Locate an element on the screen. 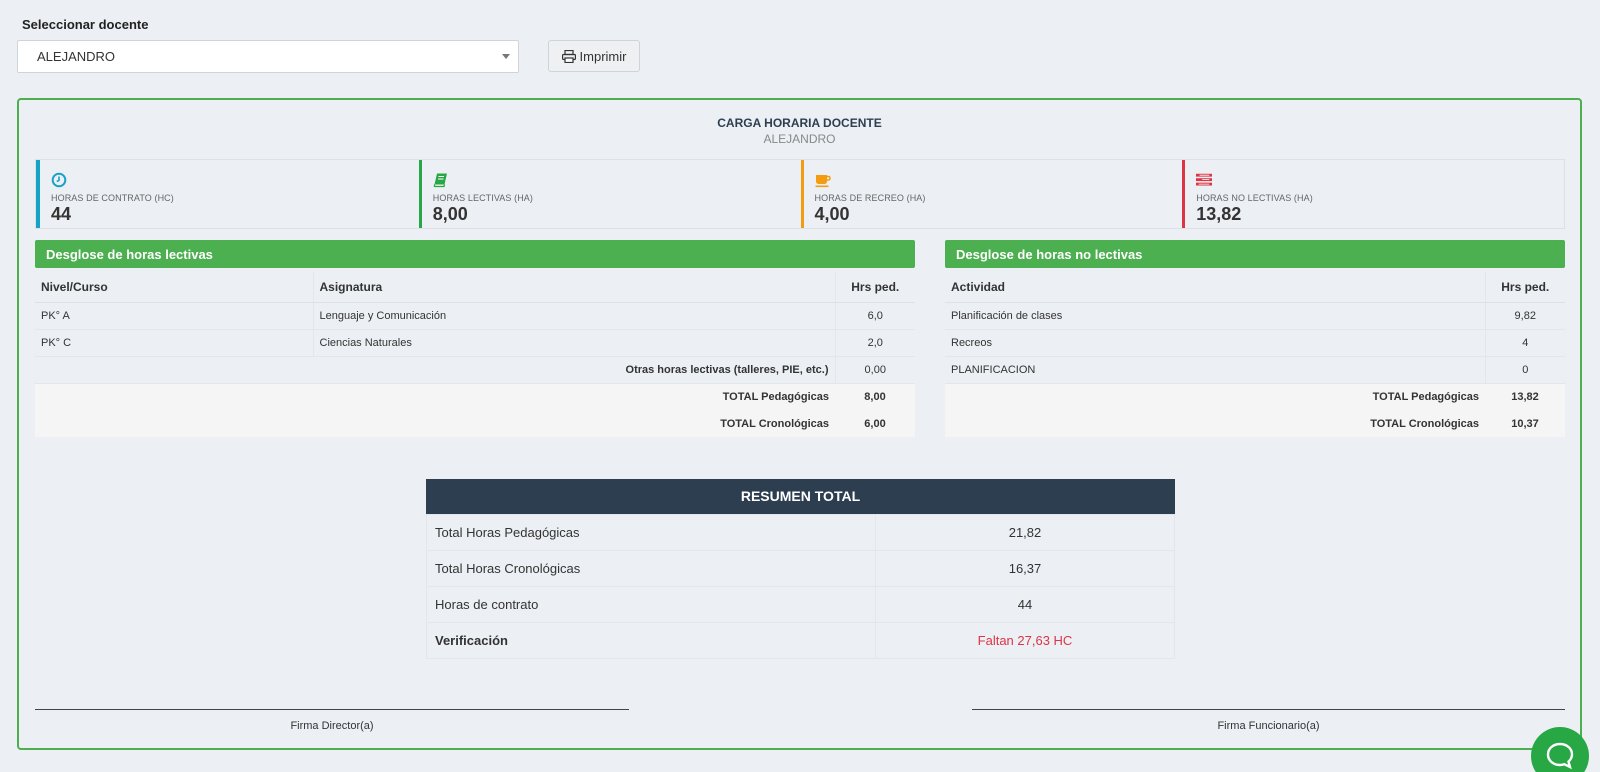 Image resolution: width=1600 pixels, height=772 pixels. report-teacher-name: ALEJANDRO is located at coordinates (799, 139).